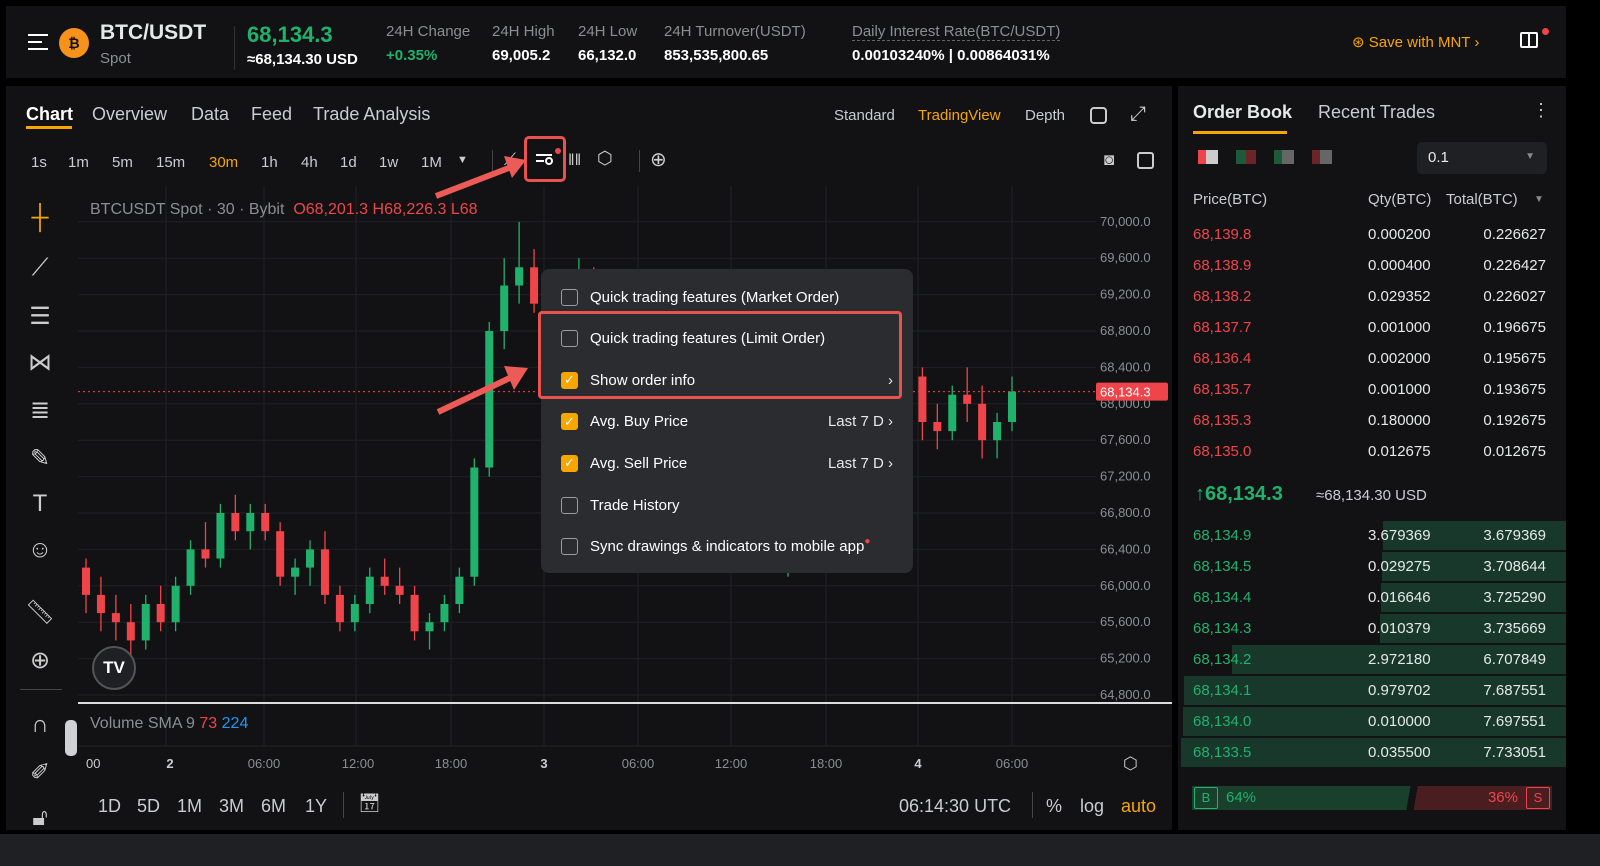 This screenshot has height=866, width=1600. Describe the element at coordinates (1372, 234) in the screenshot. I see `ask-row: 68,139.8 0.000200 0.226627` at that location.